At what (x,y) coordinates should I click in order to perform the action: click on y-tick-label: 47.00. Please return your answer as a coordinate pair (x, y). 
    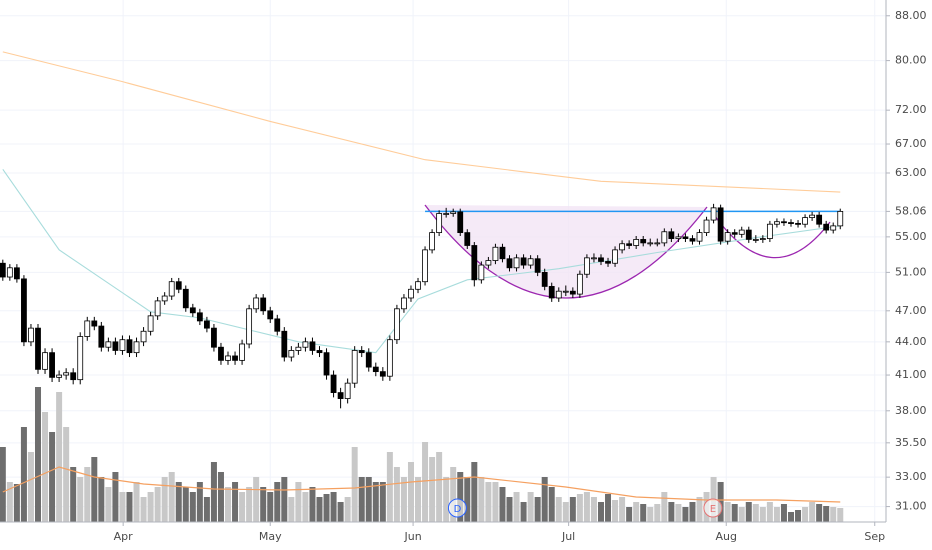
    Looking at the image, I should click on (911, 310).